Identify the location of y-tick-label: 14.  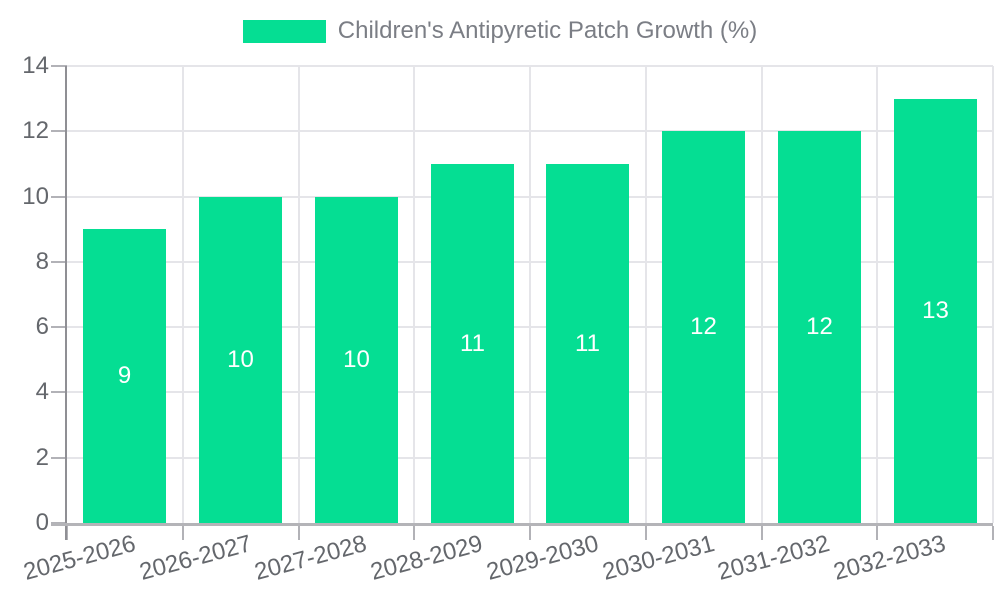
(35, 65).